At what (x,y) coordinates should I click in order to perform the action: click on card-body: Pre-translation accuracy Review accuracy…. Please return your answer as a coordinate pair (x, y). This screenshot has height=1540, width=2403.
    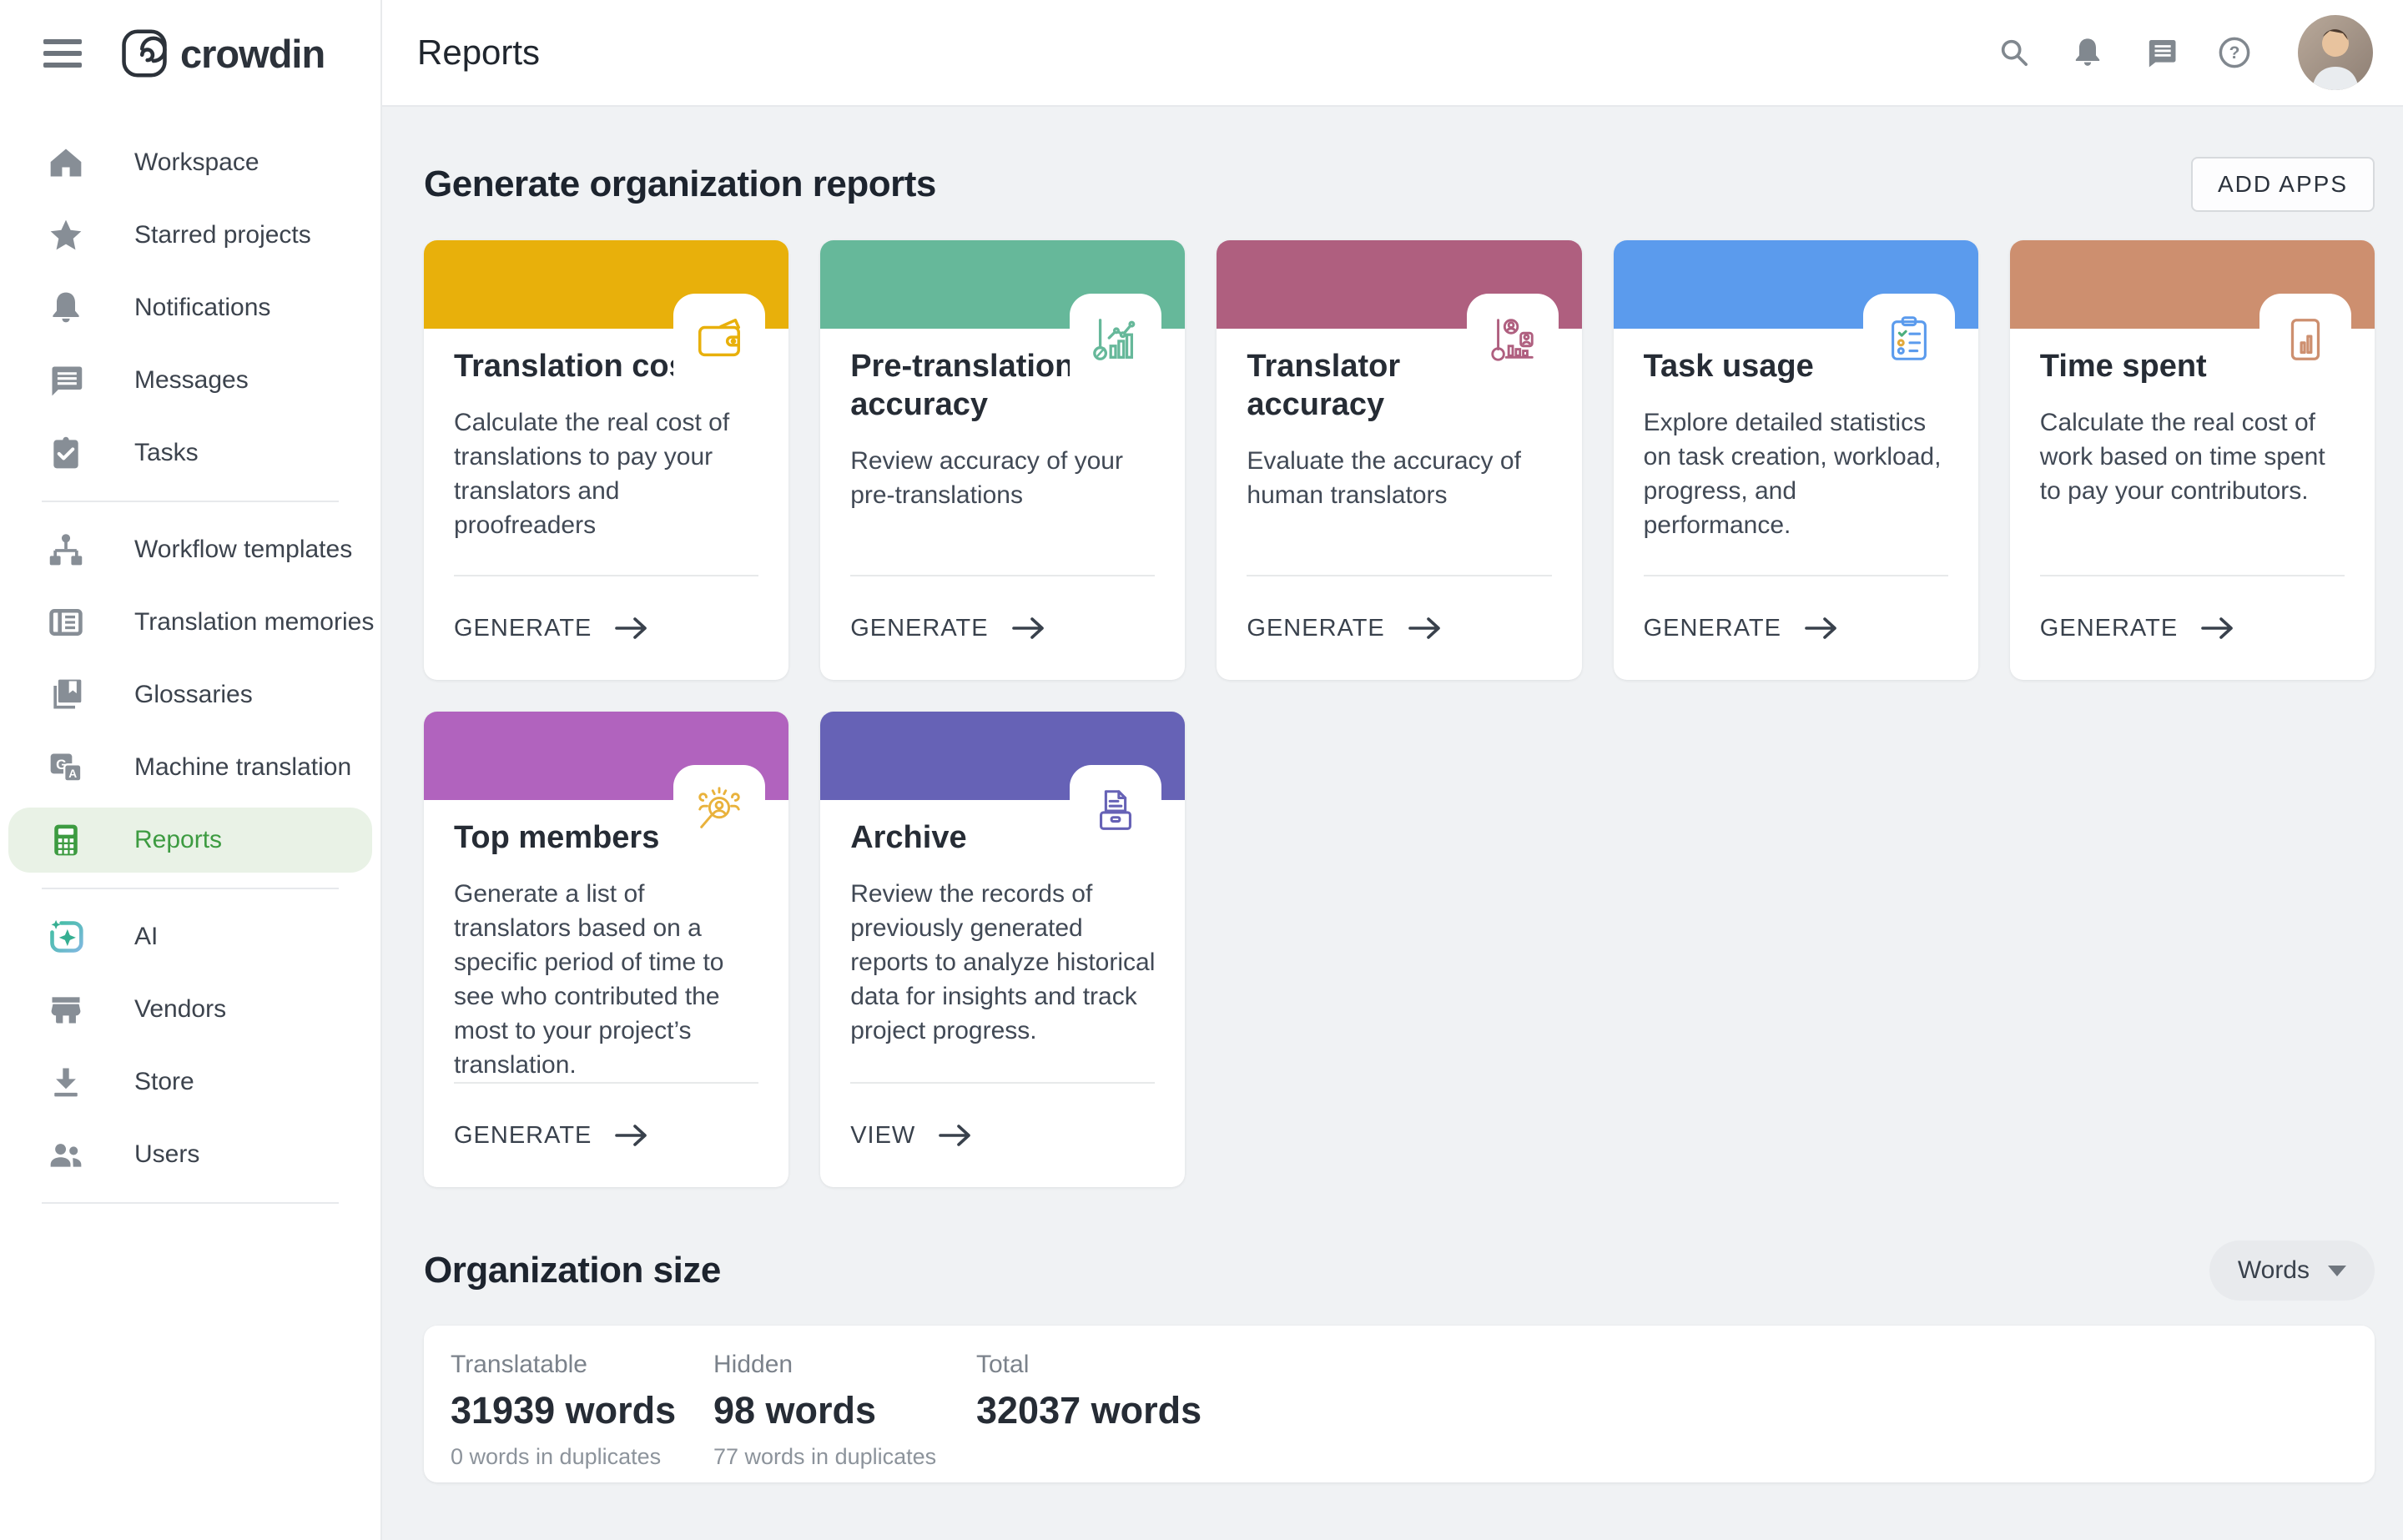
    Looking at the image, I should click on (1003, 504).